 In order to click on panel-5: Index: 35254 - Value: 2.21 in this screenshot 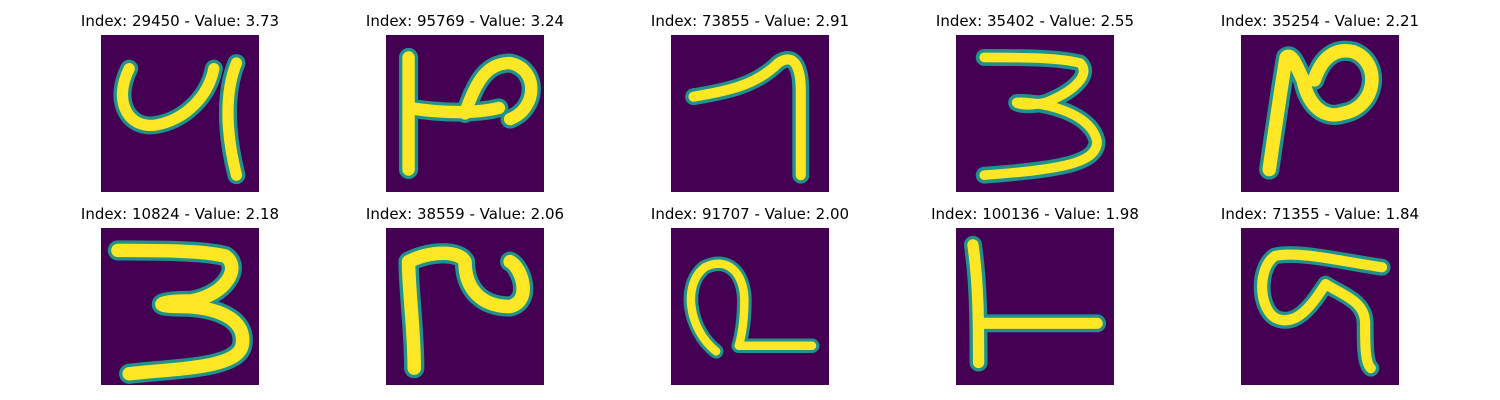, I will do `click(1320, 96)`.